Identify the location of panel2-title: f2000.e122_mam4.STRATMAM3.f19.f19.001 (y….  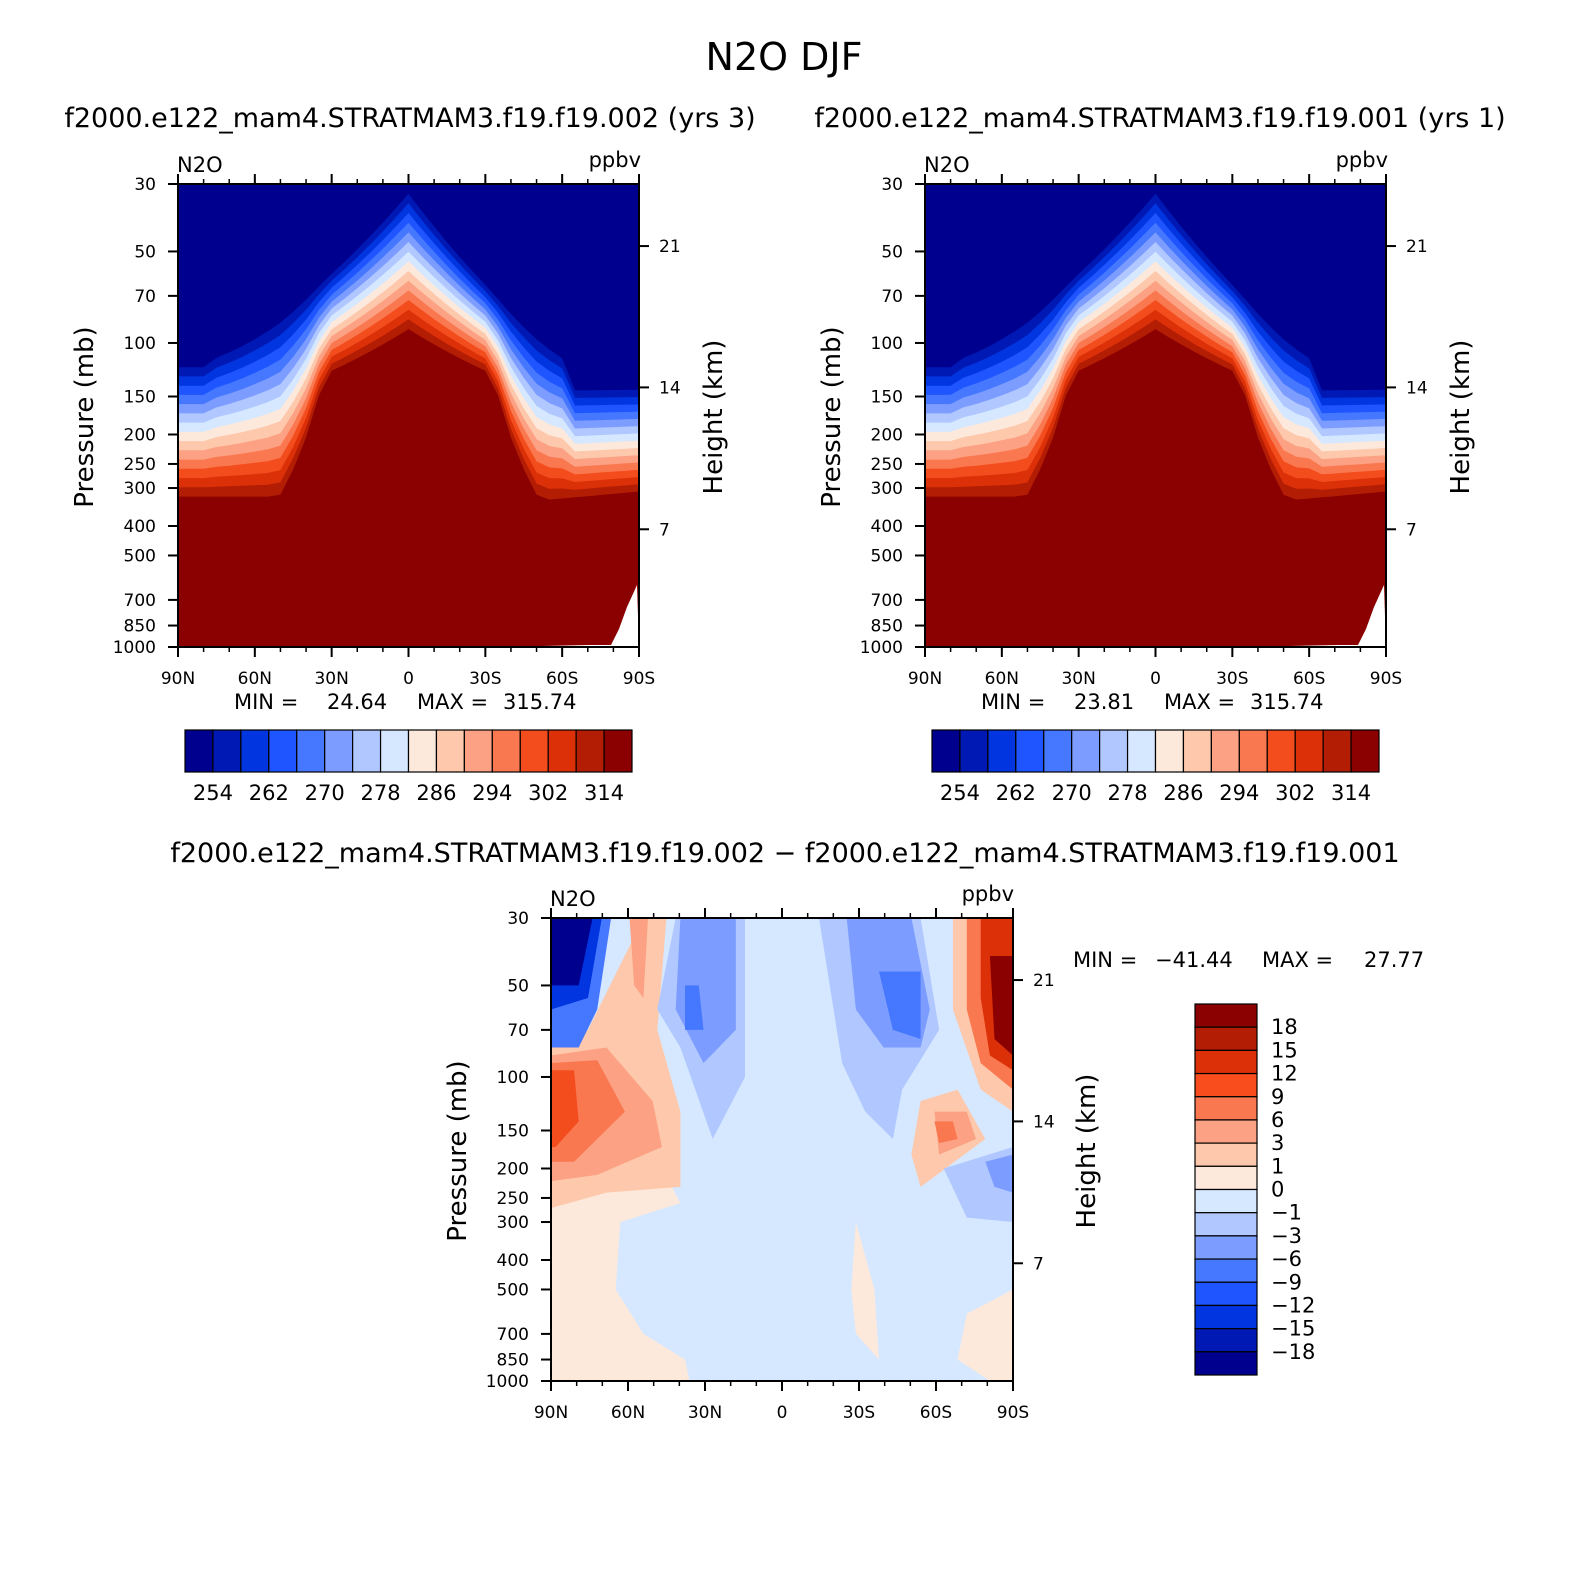
(1159, 118).